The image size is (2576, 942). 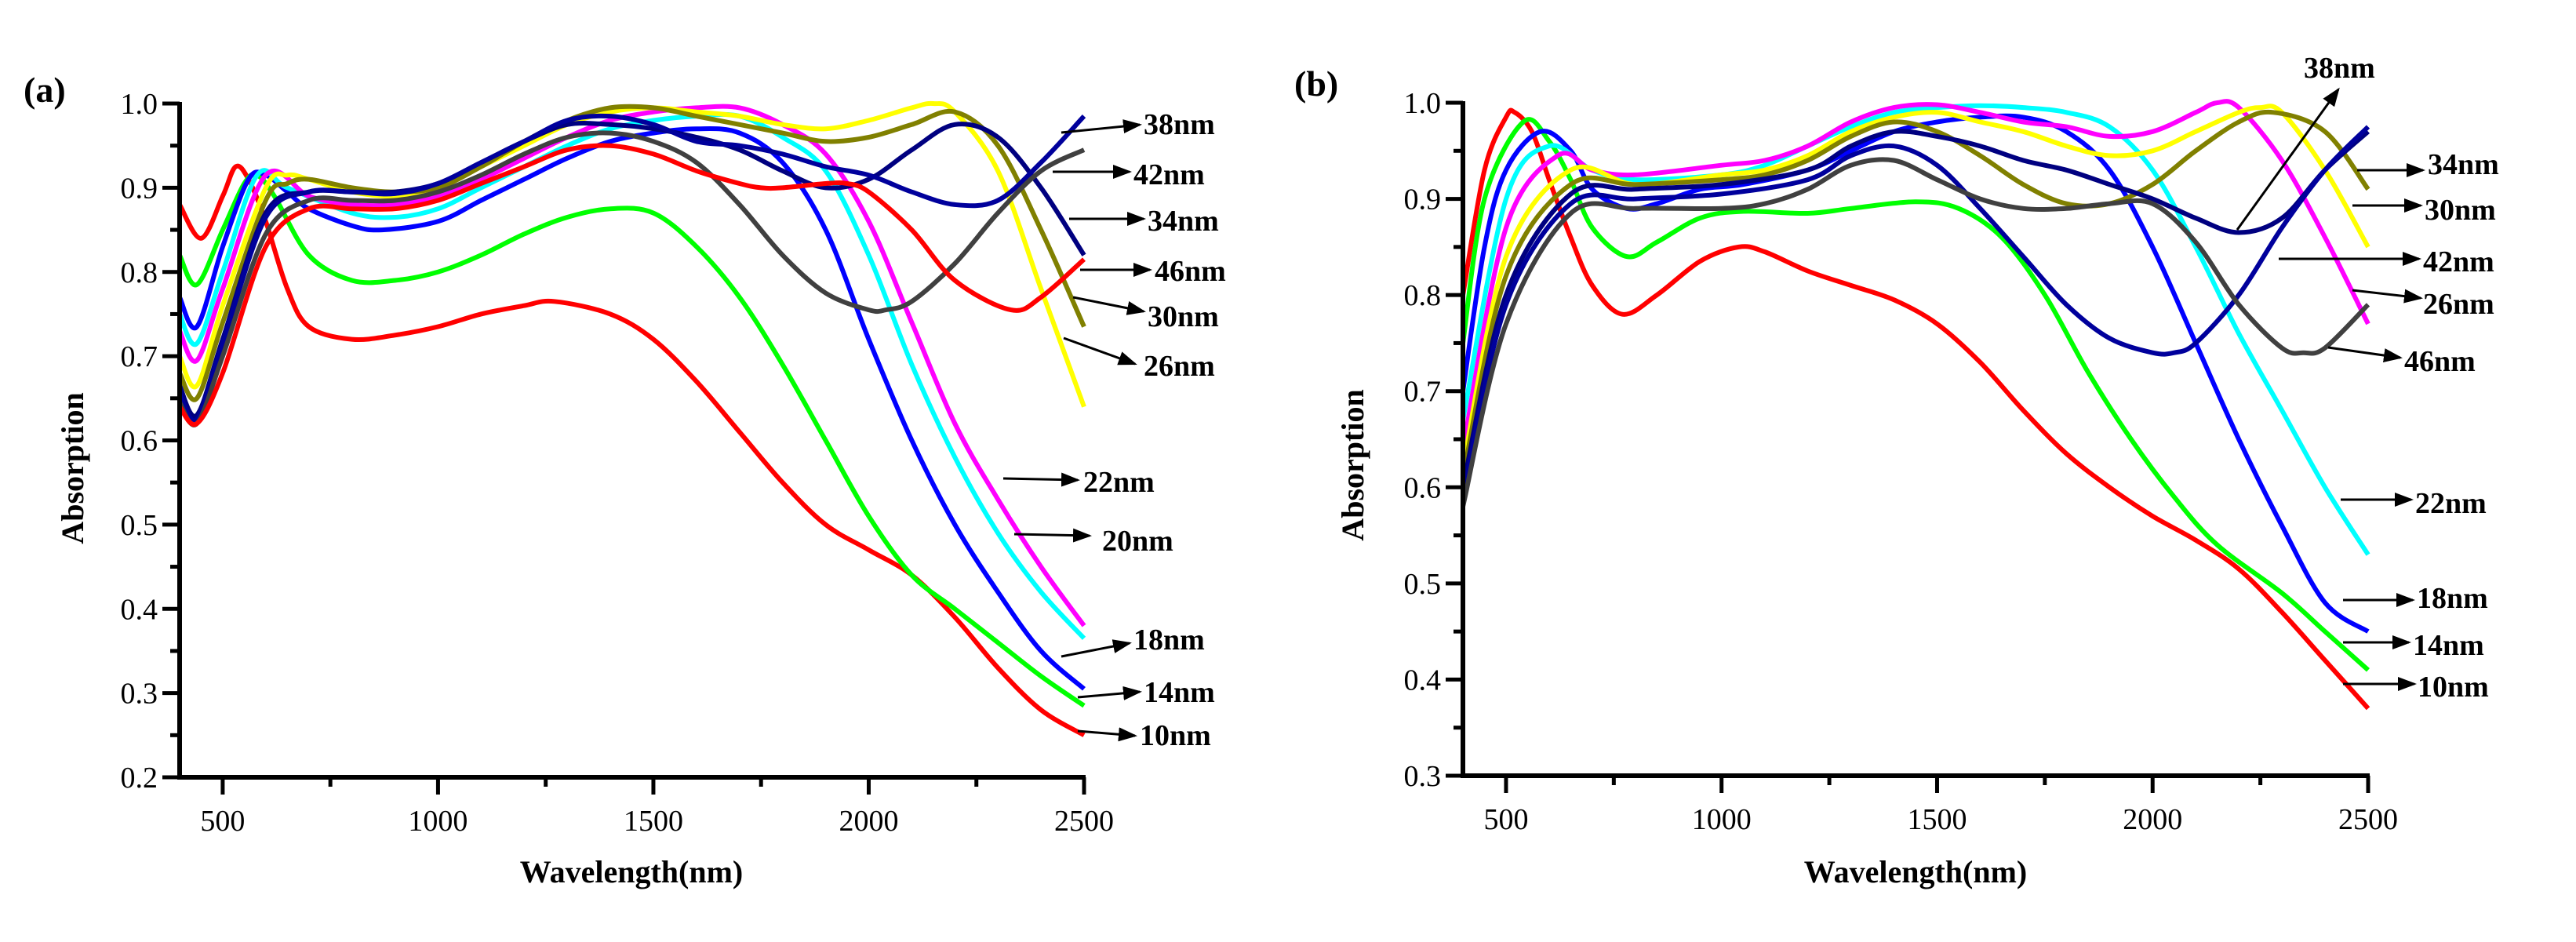 What do you see at coordinates (2365, 354) in the screenshot?
I see `annotation-arrow-46nm` at bounding box center [2365, 354].